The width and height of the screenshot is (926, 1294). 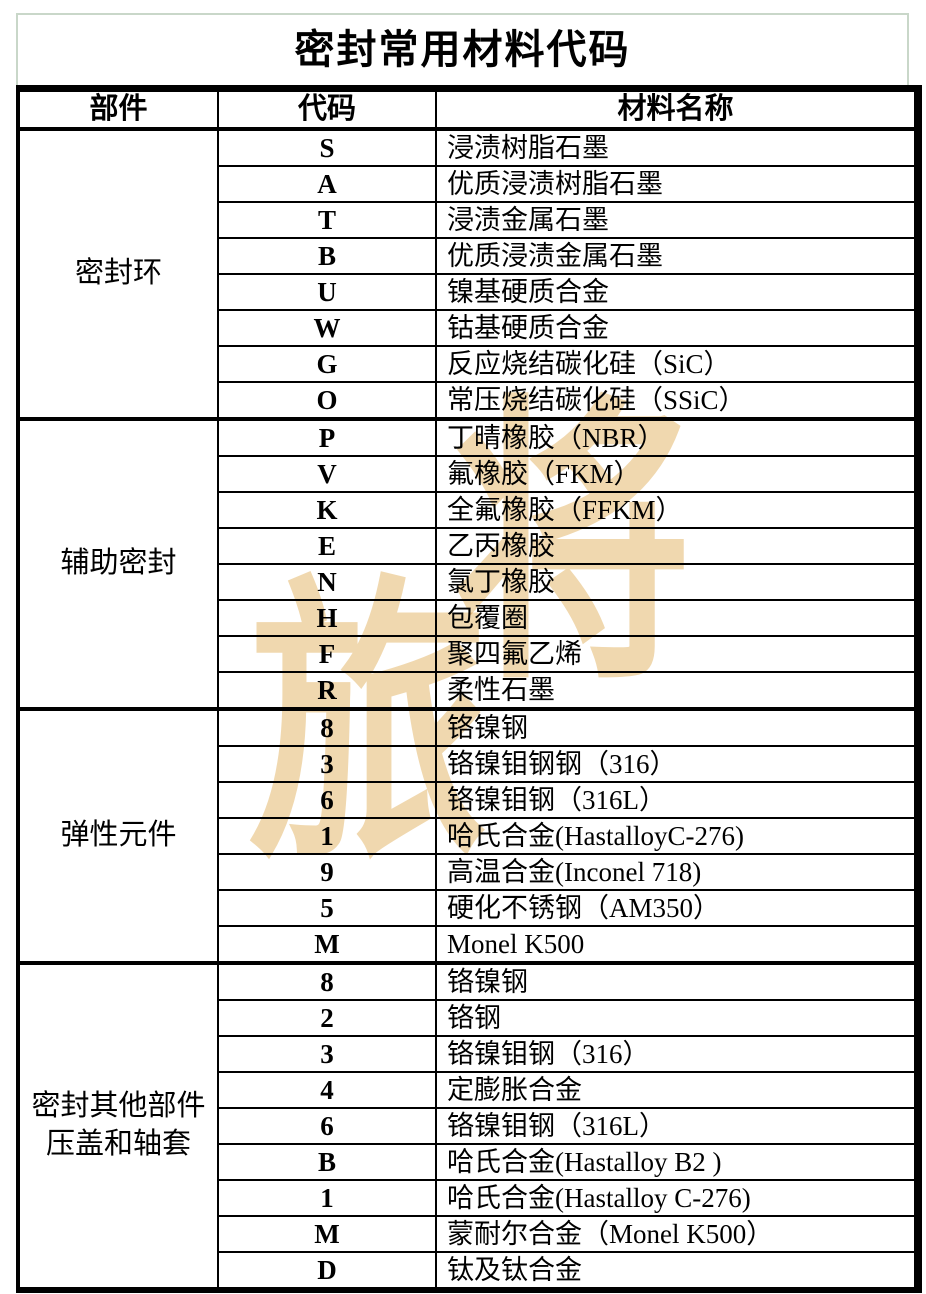 I want to click on code-cell: 9, so click(x=327, y=872).